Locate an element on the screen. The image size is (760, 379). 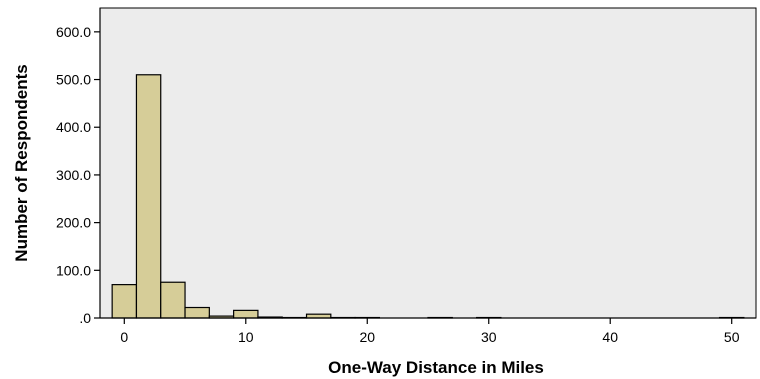
y-ticks-group: .0 100.0 200.0 300.0 400.0 500.0 600.0 is located at coordinates (78, 175).